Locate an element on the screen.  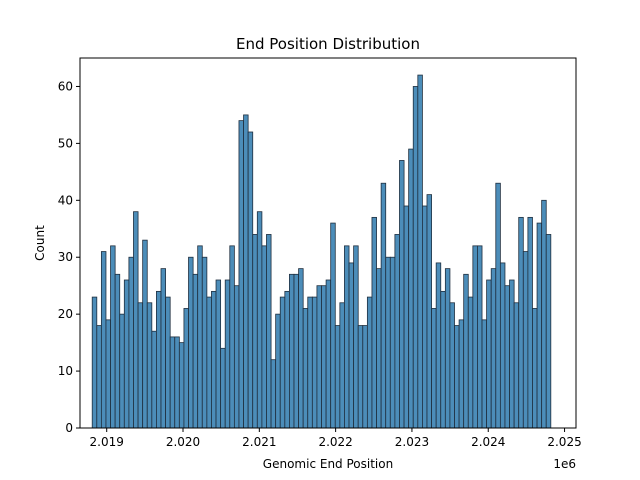
x-tick-label: 2.024 is located at coordinates (488, 442).